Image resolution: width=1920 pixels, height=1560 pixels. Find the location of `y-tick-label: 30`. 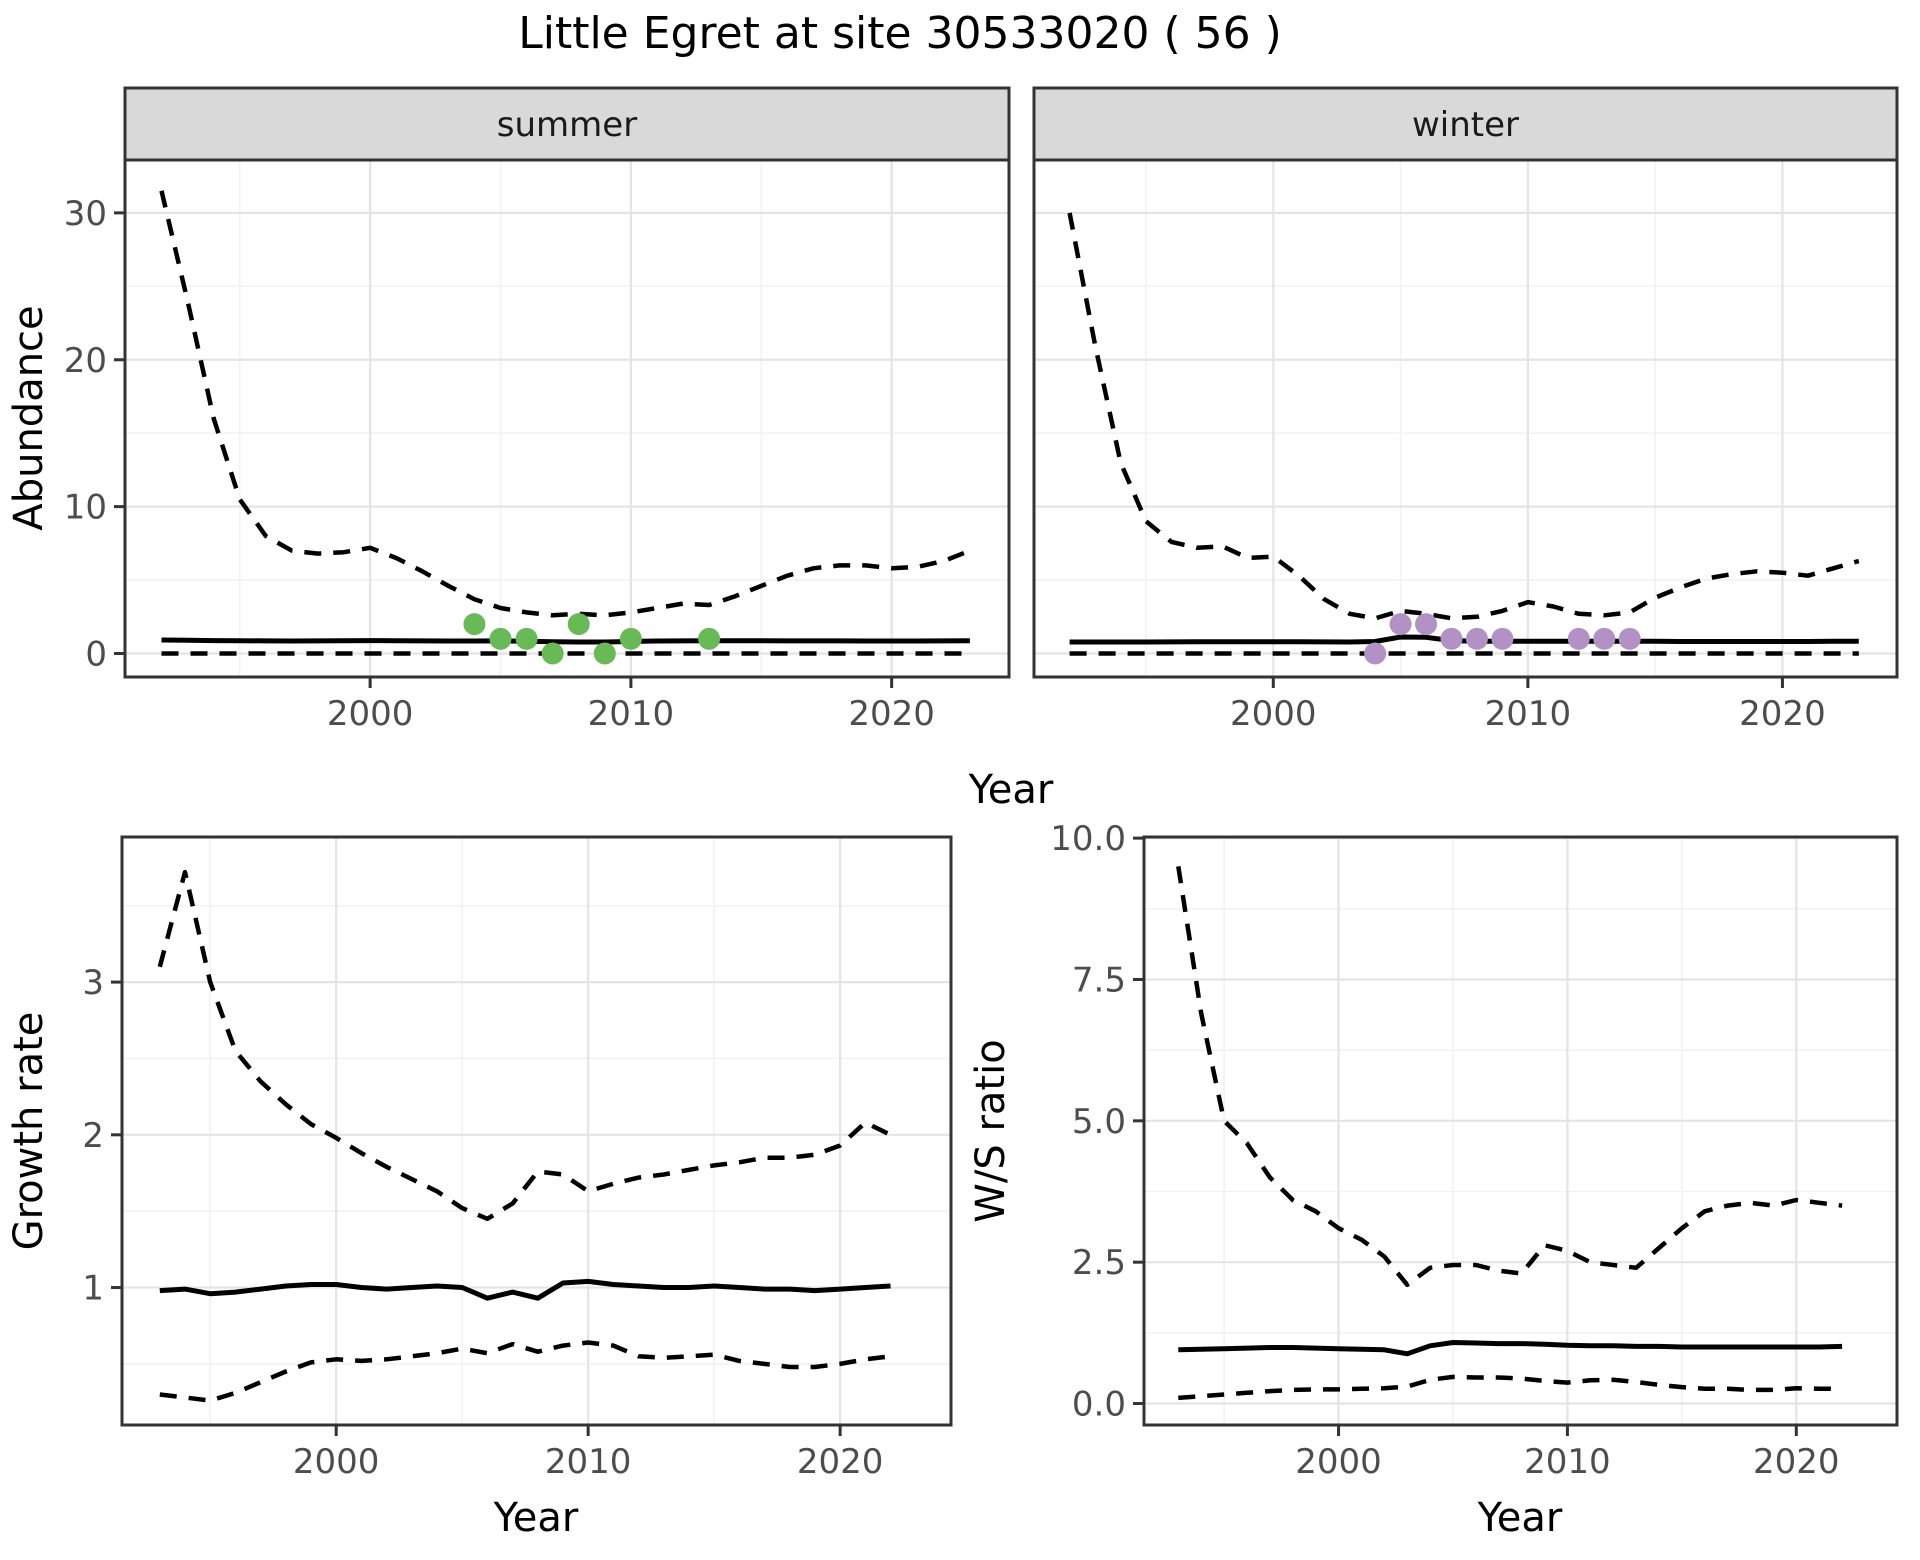

y-tick-label: 30 is located at coordinates (85, 214).